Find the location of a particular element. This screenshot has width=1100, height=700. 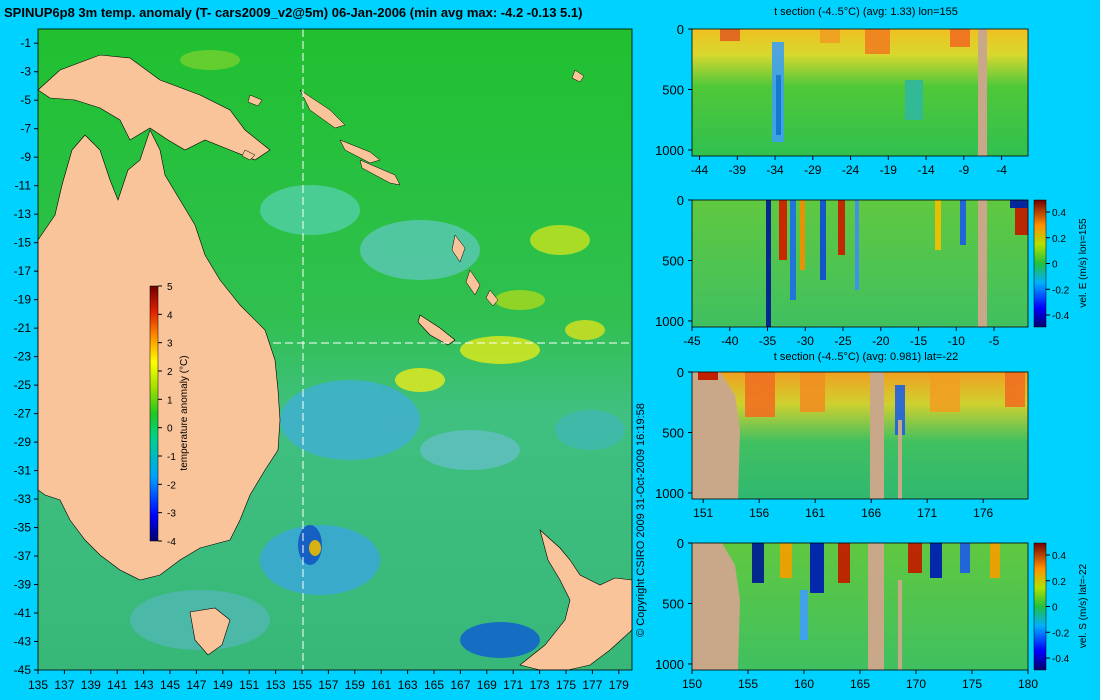

map-y-tick-label: -15 is located at coordinates (23, 243).